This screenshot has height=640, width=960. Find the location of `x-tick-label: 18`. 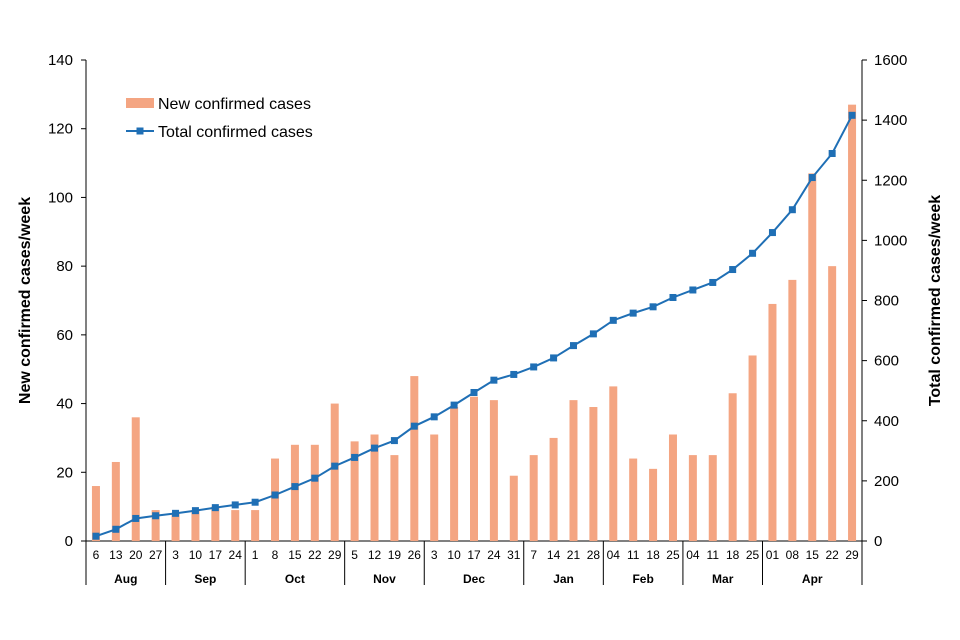

x-tick-label: 18 is located at coordinates (733, 555).